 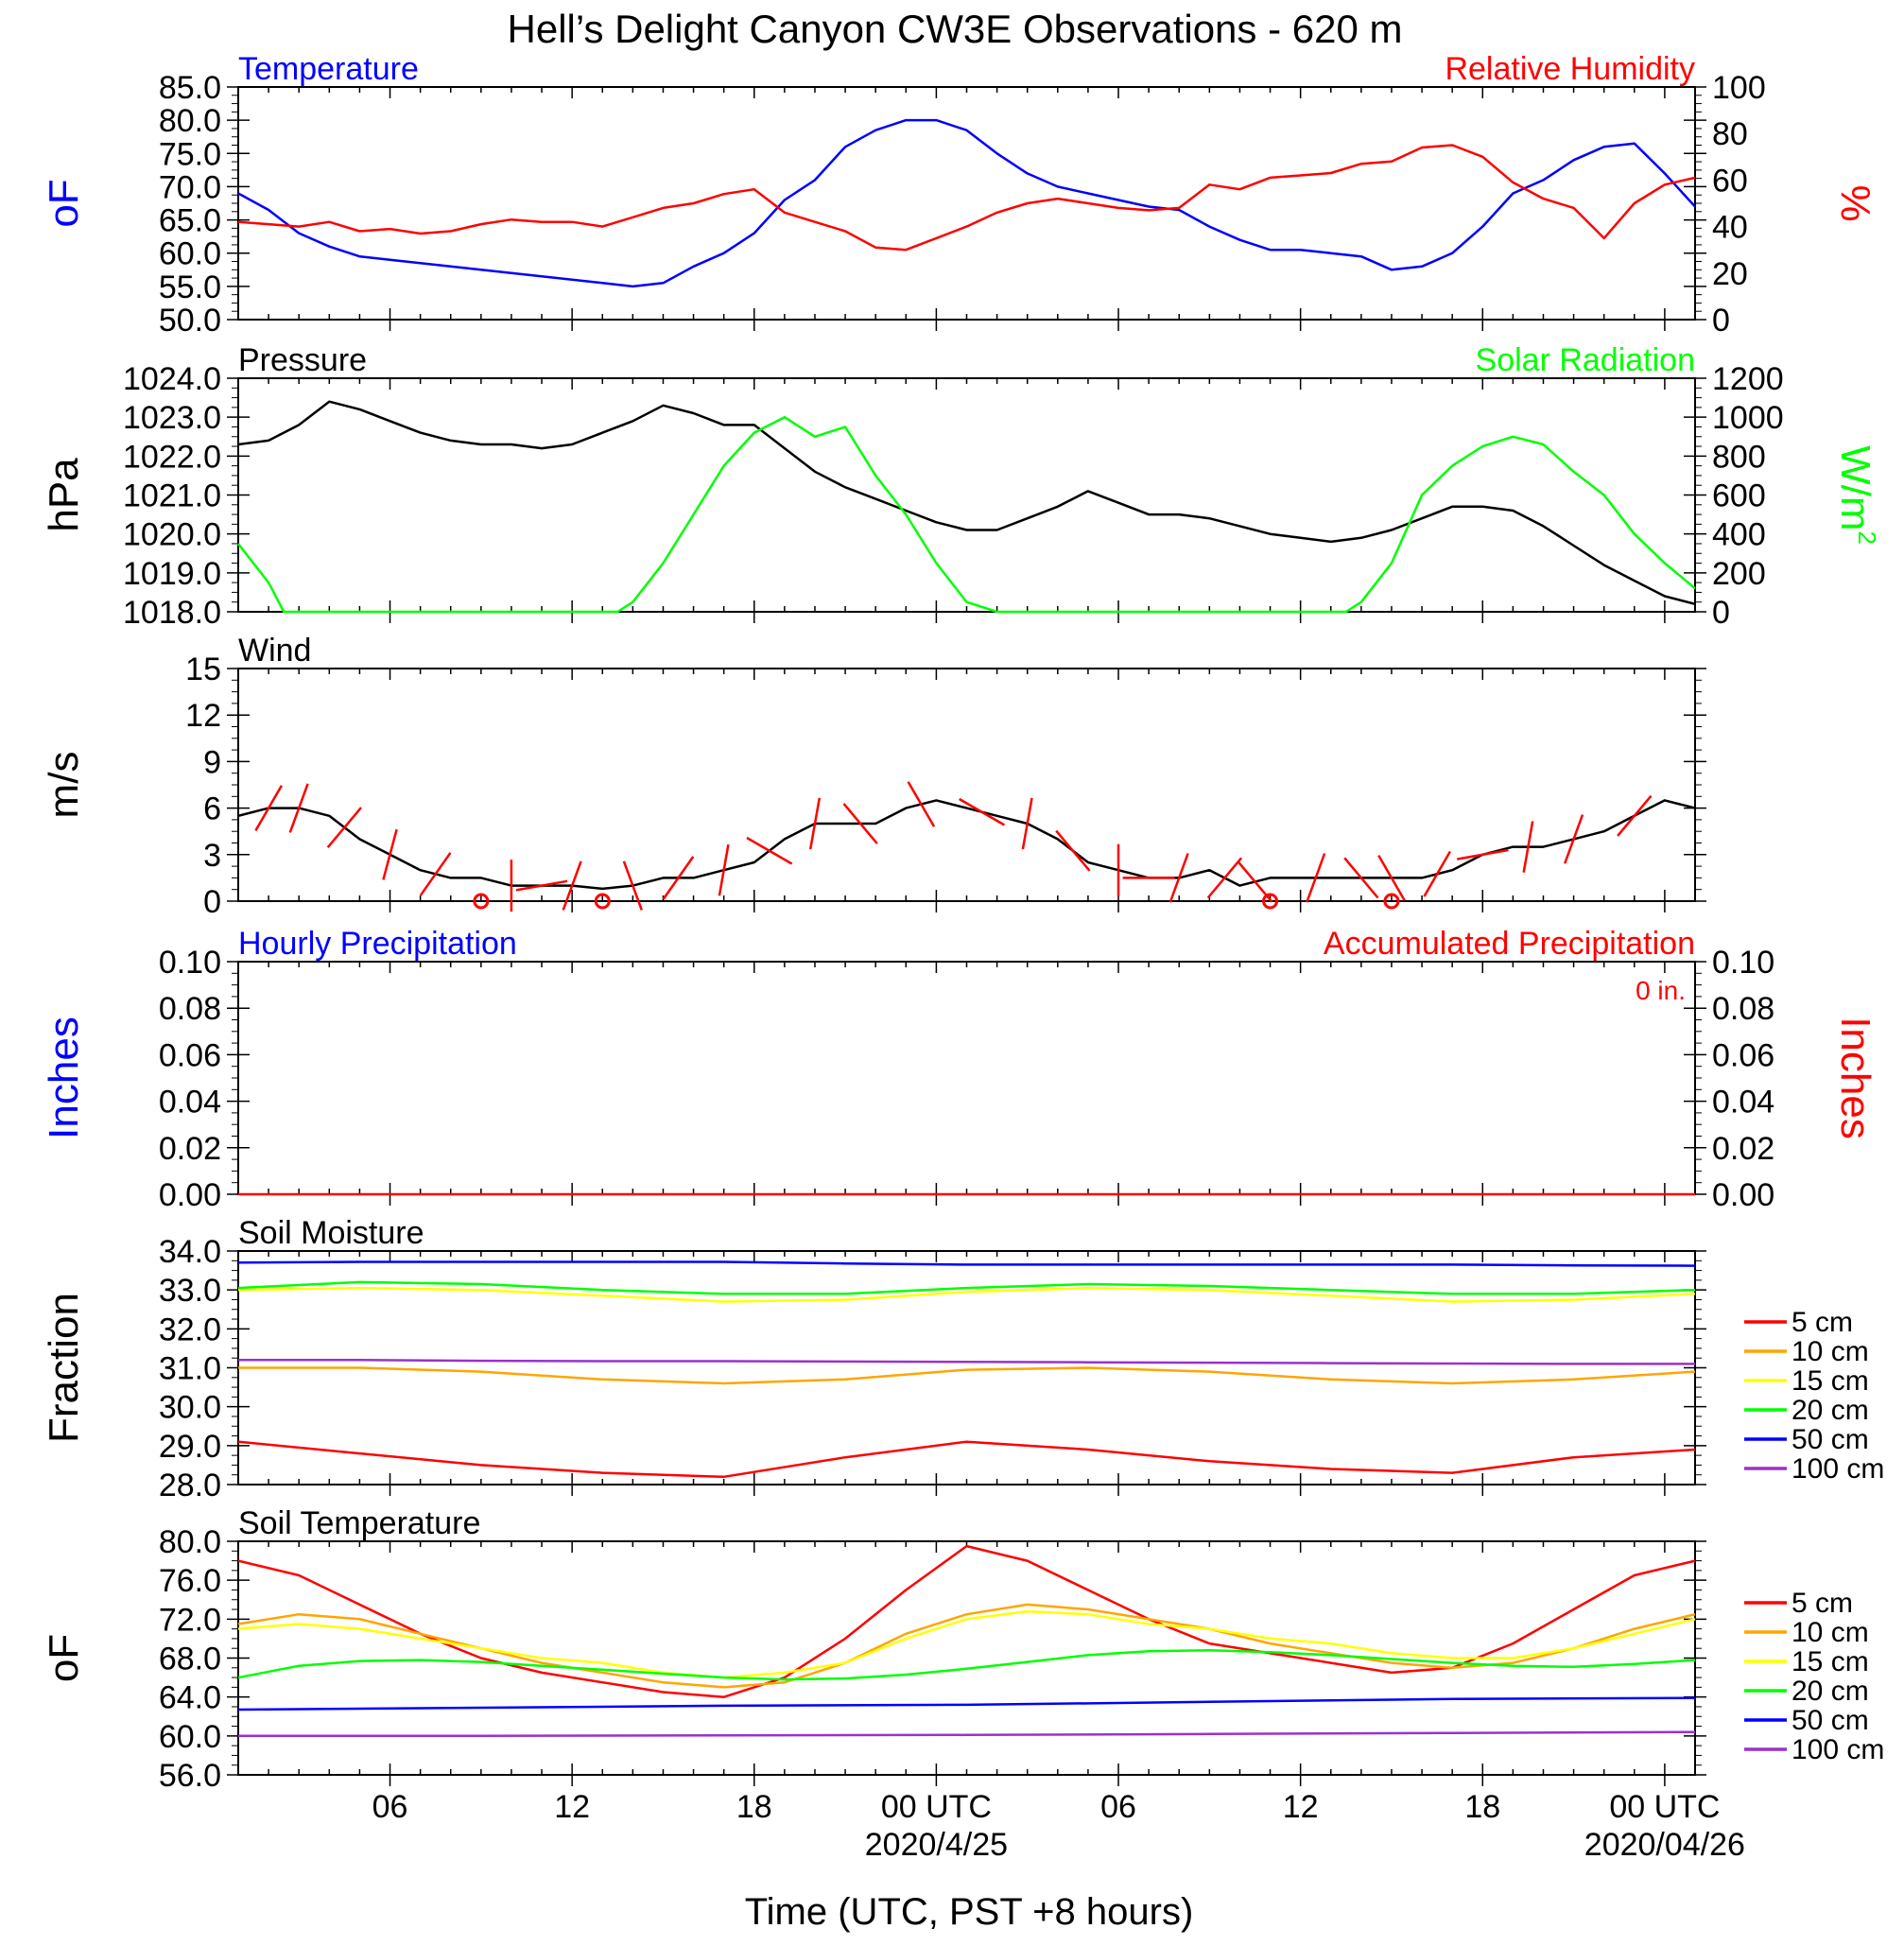 What do you see at coordinates (1730, 228) in the screenshot?
I see `panel-1-ytick-label-right: 40` at bounding box center [1730, 228].